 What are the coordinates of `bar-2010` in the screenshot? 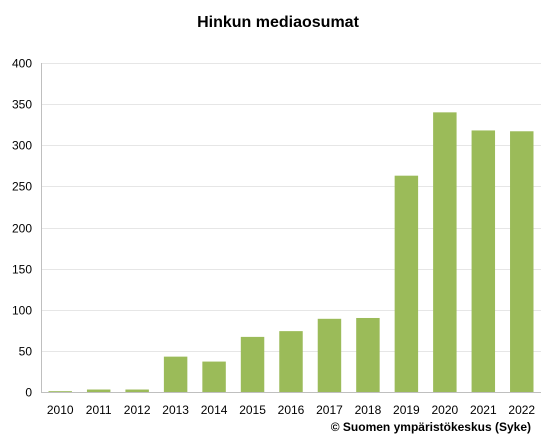 It's located at (60, 391).